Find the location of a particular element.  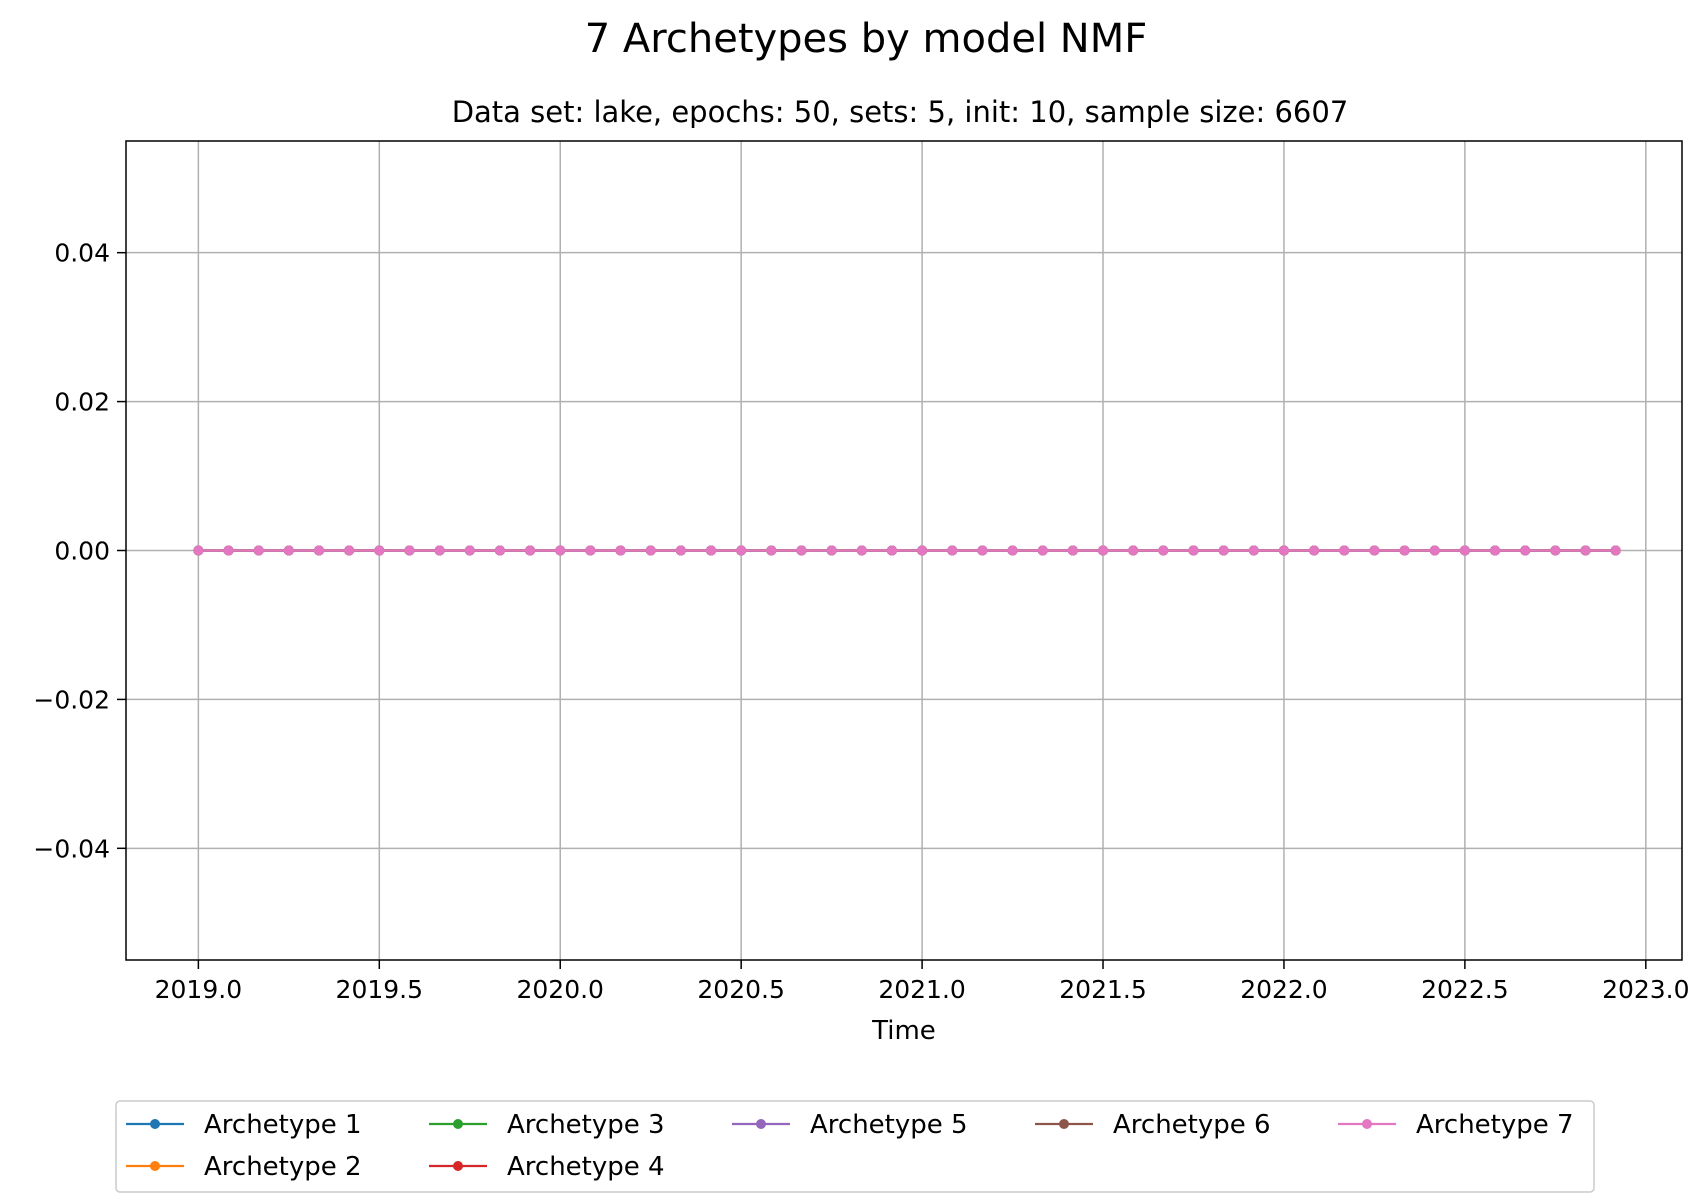

chart-title: 7 Archetypes by model NMF is located at coordinates (866, 39).